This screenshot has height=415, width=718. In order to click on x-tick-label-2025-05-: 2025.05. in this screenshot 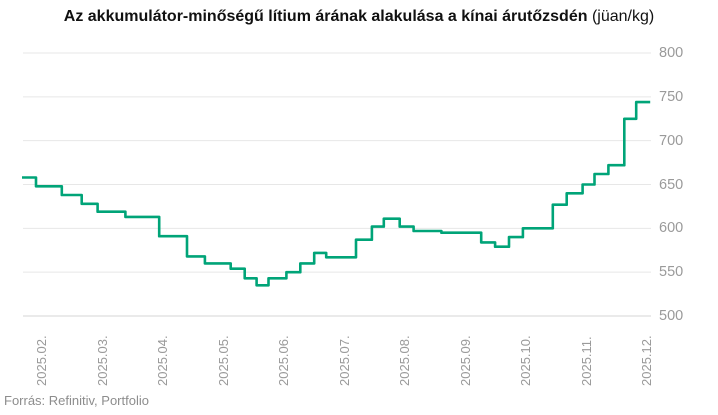, I will do `click(223, 360)`.